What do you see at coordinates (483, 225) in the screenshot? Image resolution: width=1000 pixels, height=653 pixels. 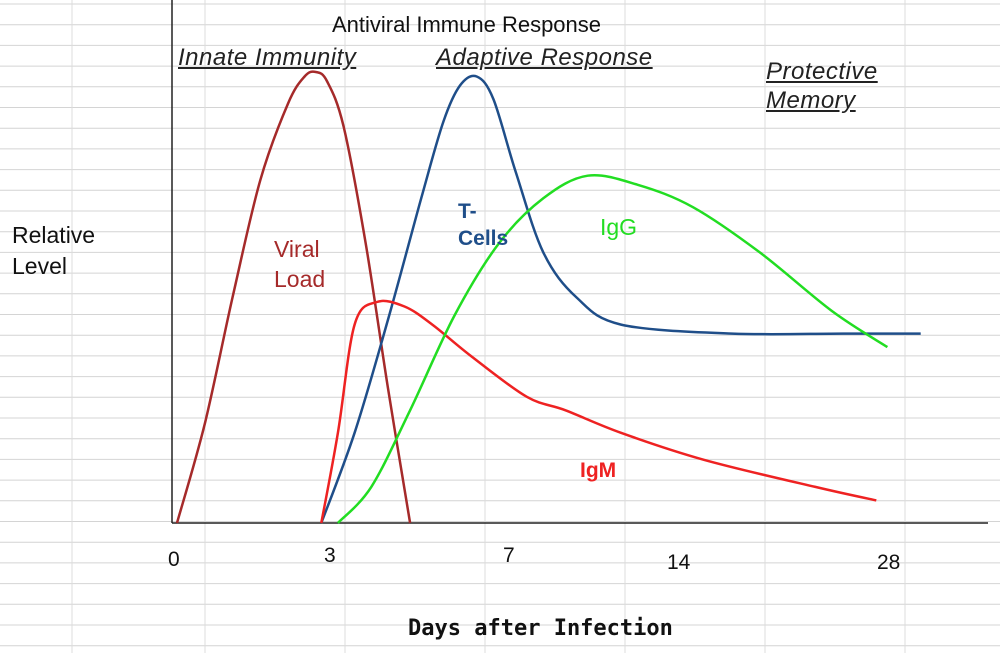 I see `series-label-t-cells: T- Cells` at bounding box center [483, 225].